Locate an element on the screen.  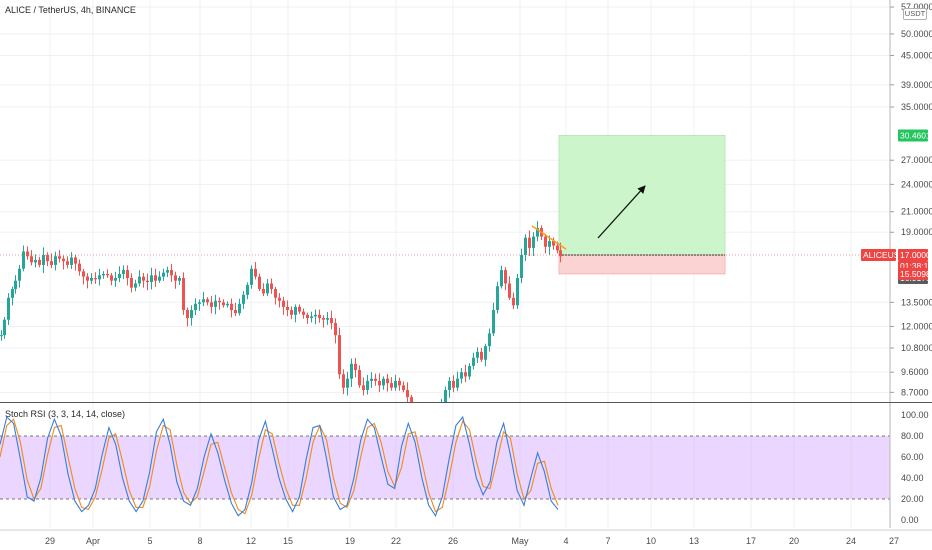
time-tick-label: 19 is located at coordinates (350, 541).